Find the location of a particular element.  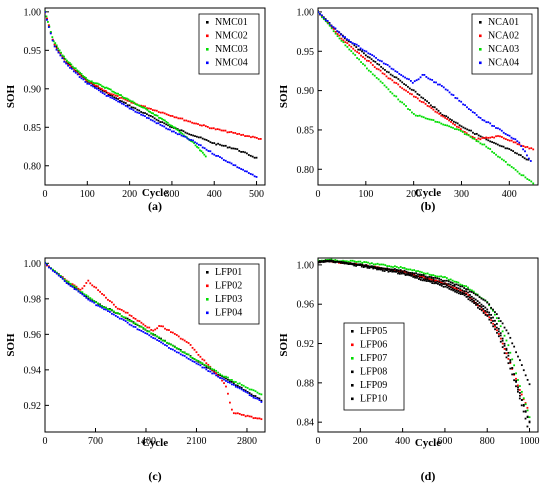

legend-entry: LFP07 is located at coordinates (373, 358).